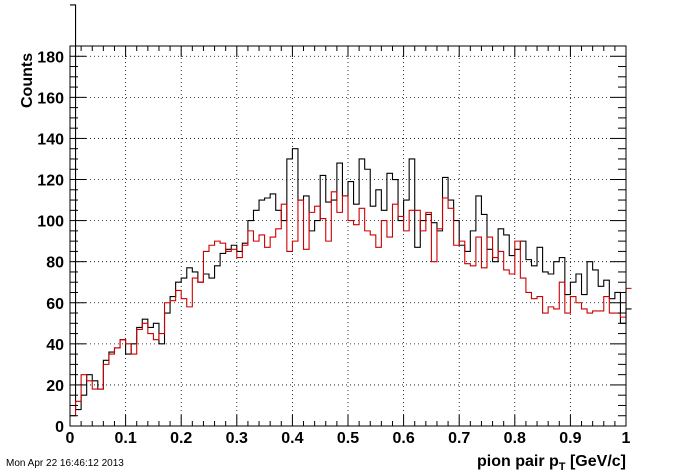 Image resolution: width=696 pixels, height=472 pixels. Describe the element at coordinates (50, 222) in the screenshot. I see `y-tick-label: 100` at that location.